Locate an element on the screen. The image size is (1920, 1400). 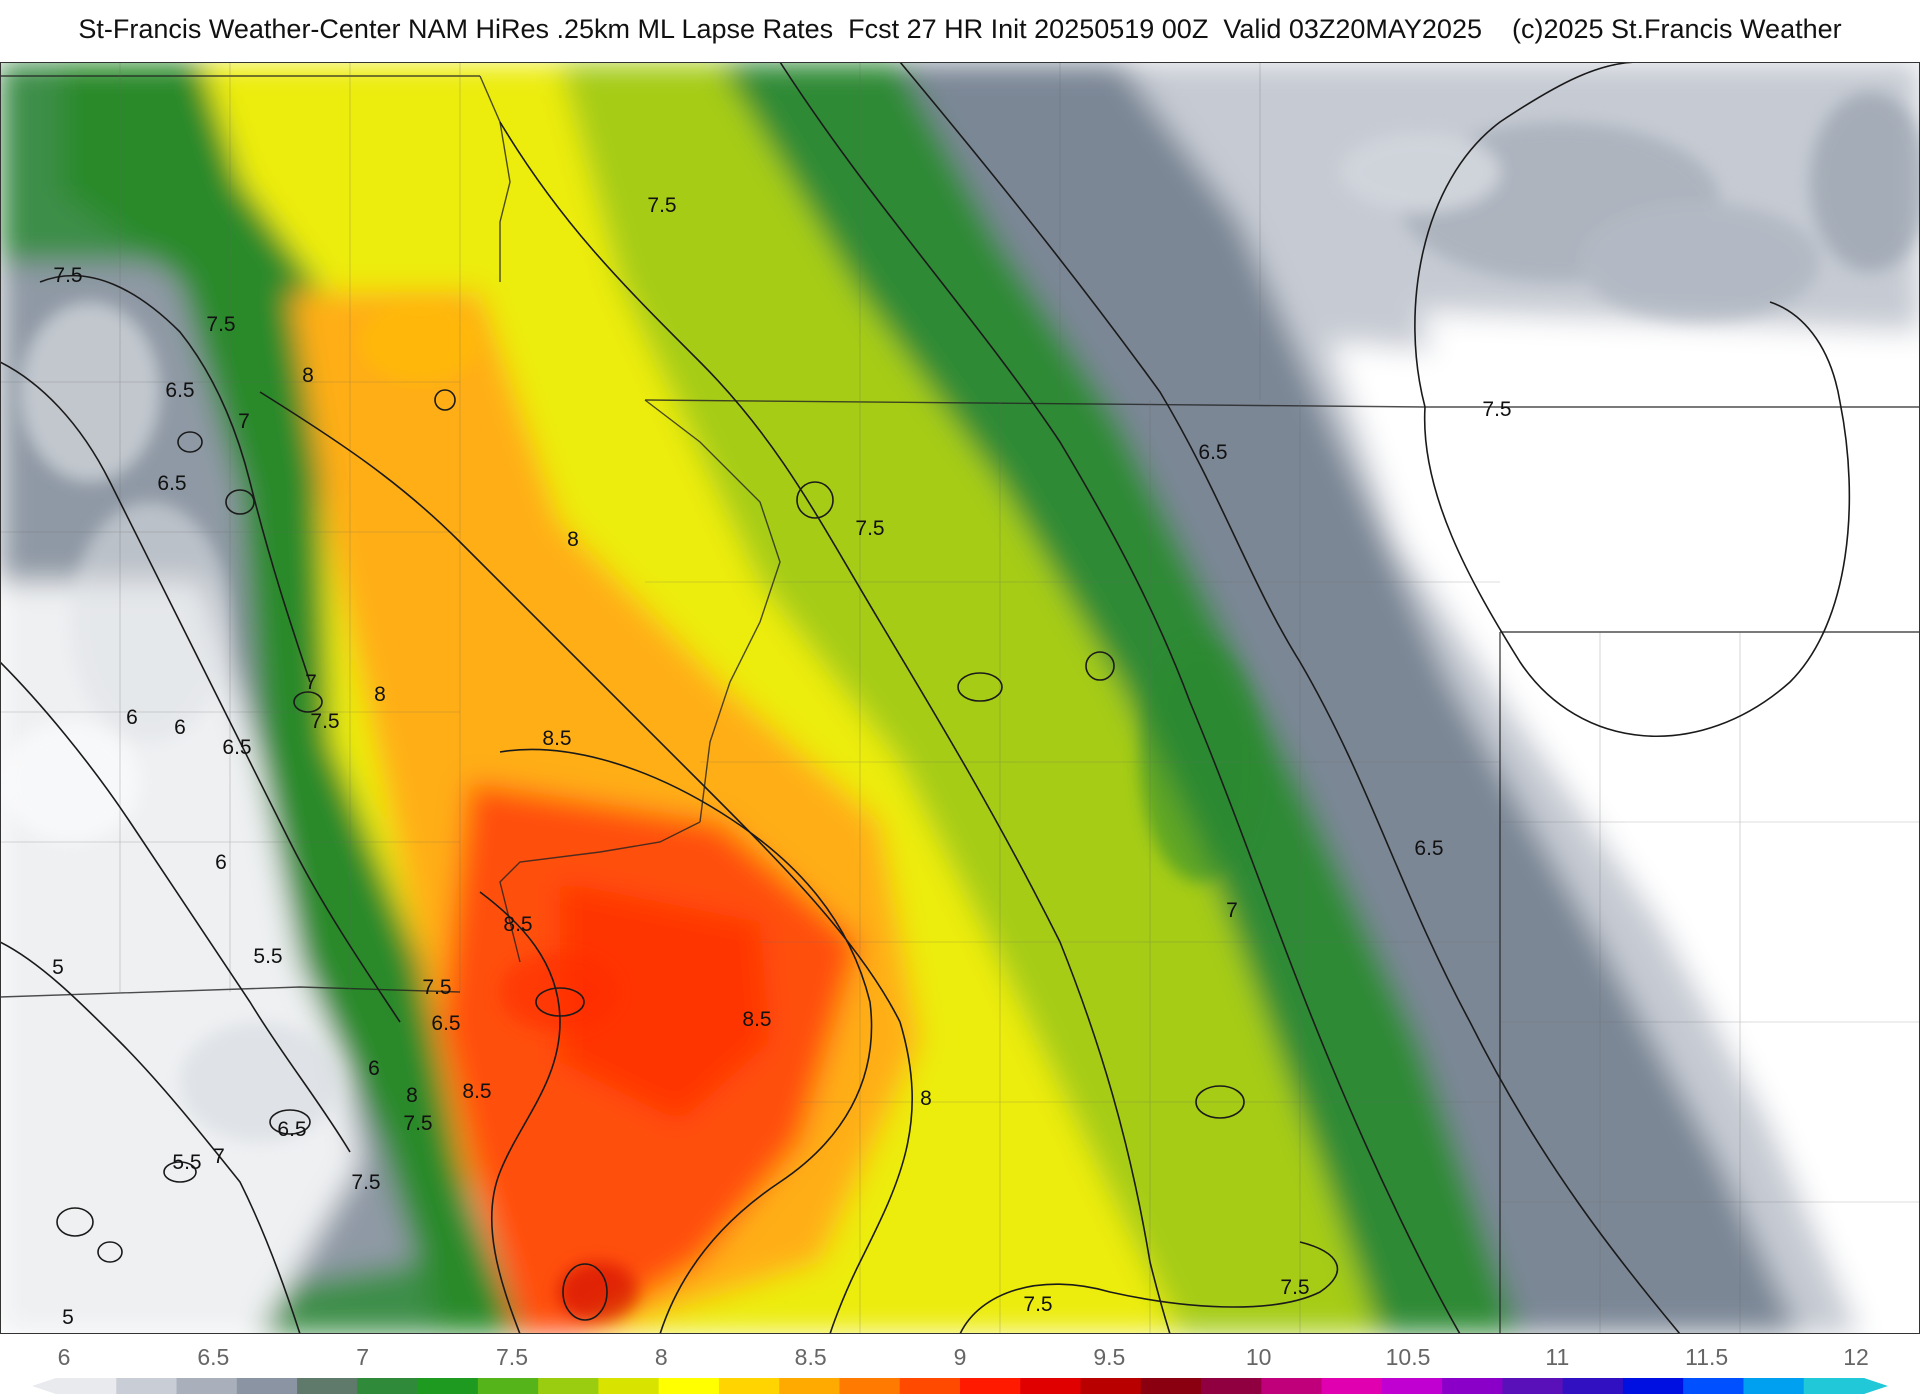
colorbar-tick-label: 7 is located at coordinates (363, 1357).